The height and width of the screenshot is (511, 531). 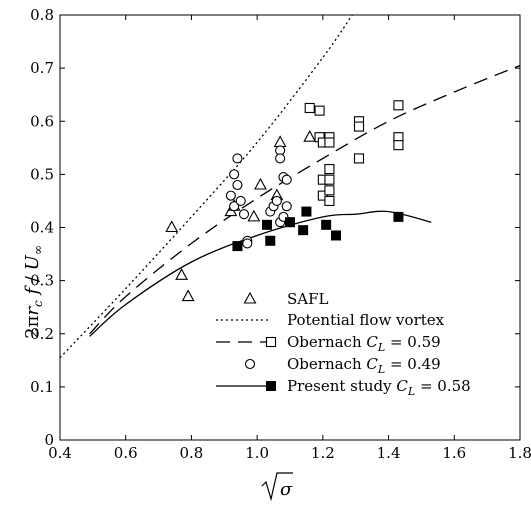 What do you see at coordinates (42, 387) in the screenshot?
I see `y-tick-label: 0.1` at bounding box center [42, 387].